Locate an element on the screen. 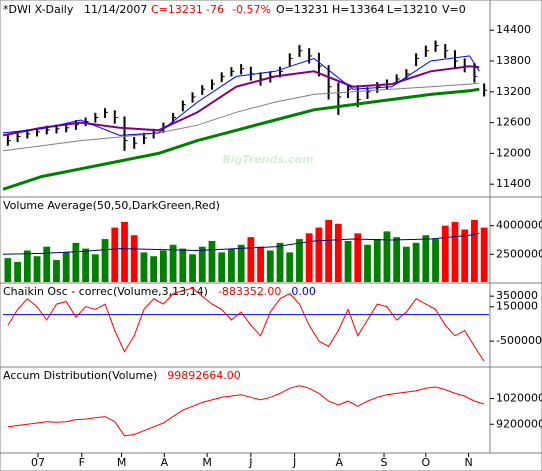  x-tick-label: O is located at coordinates (425, 462).